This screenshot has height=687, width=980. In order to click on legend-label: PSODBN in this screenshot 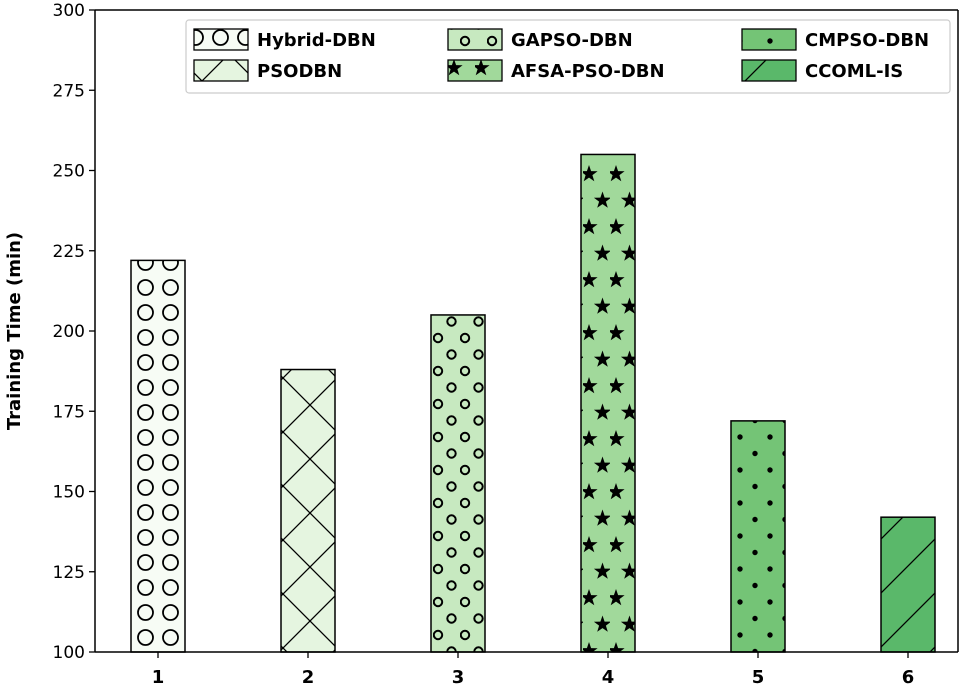, I will do `click(299, 71)`.